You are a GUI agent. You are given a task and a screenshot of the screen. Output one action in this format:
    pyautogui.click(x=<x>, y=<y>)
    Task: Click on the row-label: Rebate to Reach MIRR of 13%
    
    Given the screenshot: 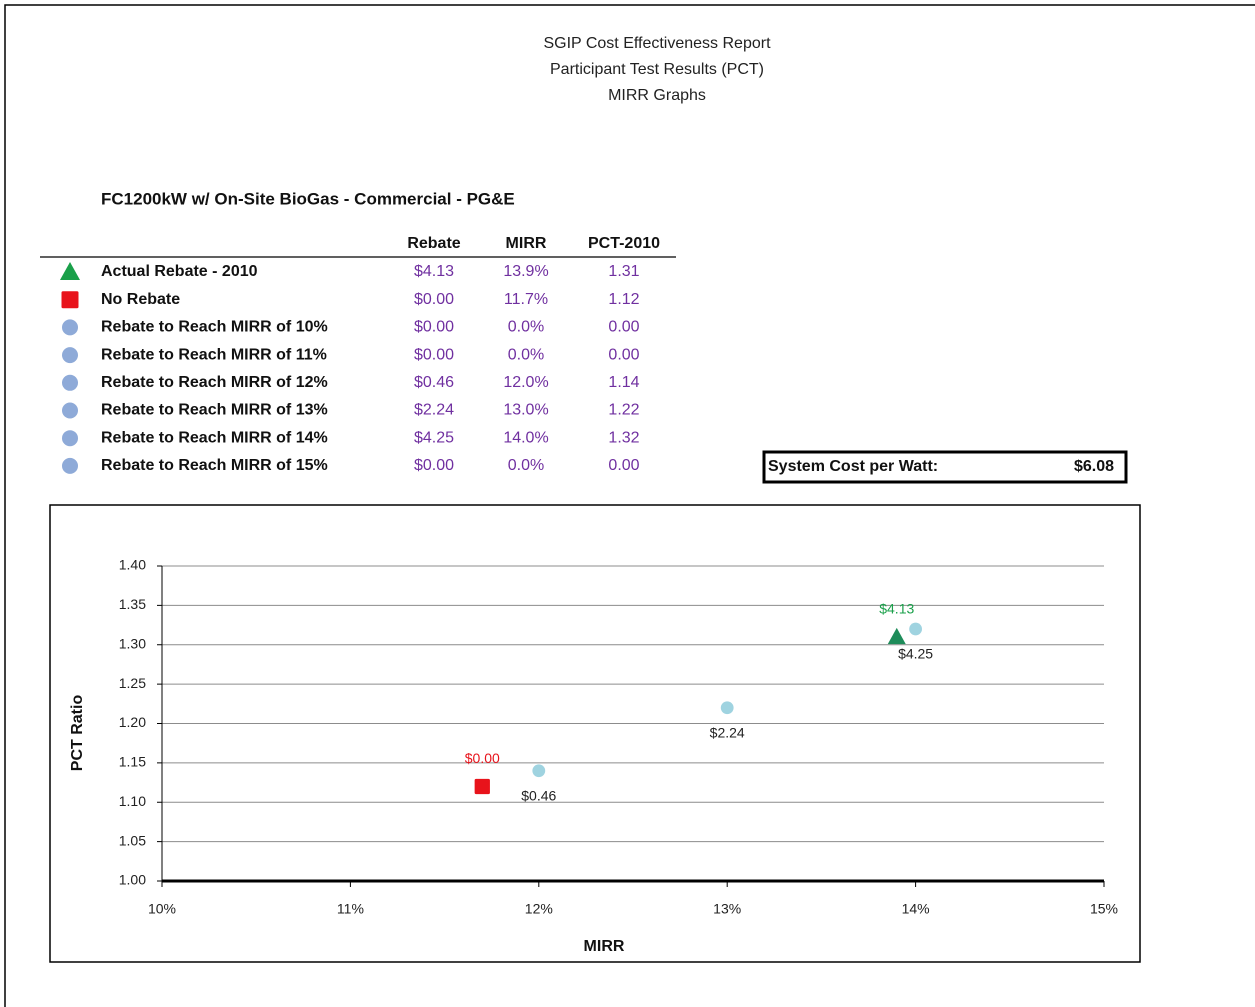 What is the action you would take?
    pyautogui.click(x=214, y=410)
    